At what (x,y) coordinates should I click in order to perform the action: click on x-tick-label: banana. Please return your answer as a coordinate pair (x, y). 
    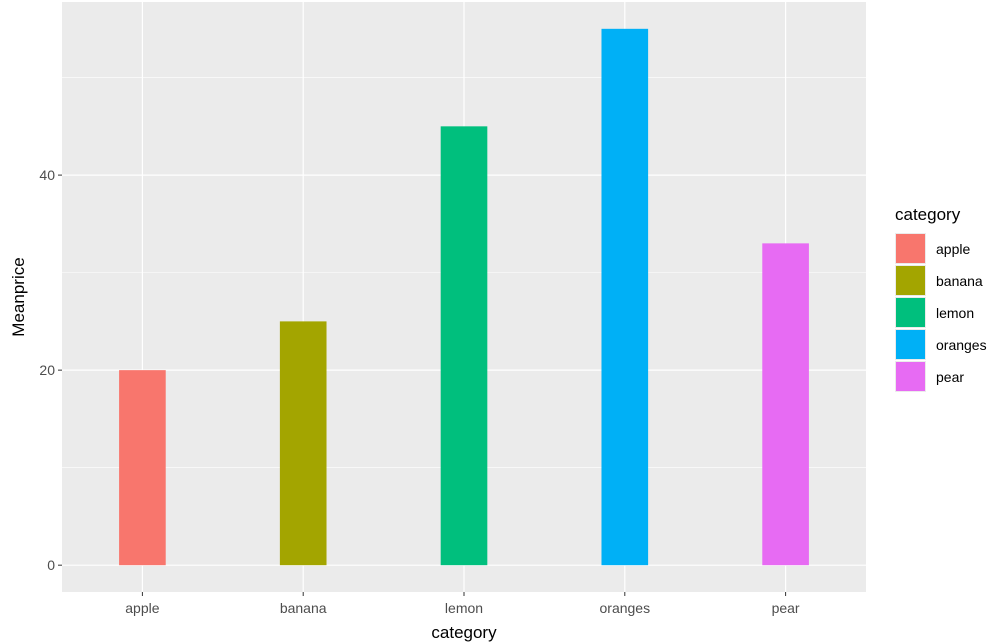
    Looking at the image, I should click on (303, 608).